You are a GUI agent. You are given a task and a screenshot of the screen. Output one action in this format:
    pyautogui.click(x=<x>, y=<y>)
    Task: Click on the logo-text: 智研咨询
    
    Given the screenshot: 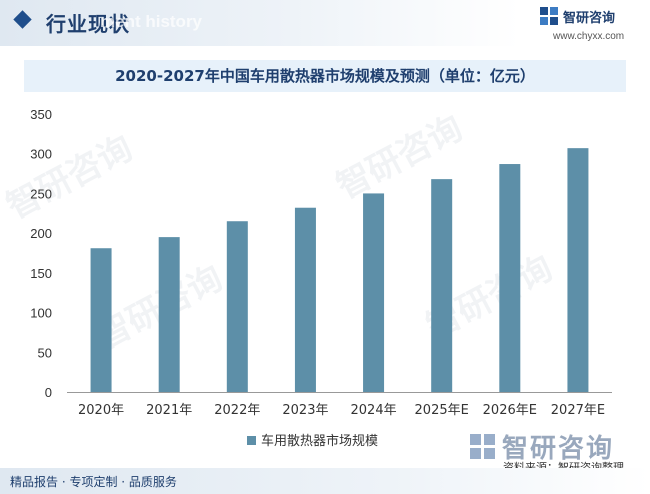 What is the action you would take?
    pyautogui.click(x=589, y=18)
    